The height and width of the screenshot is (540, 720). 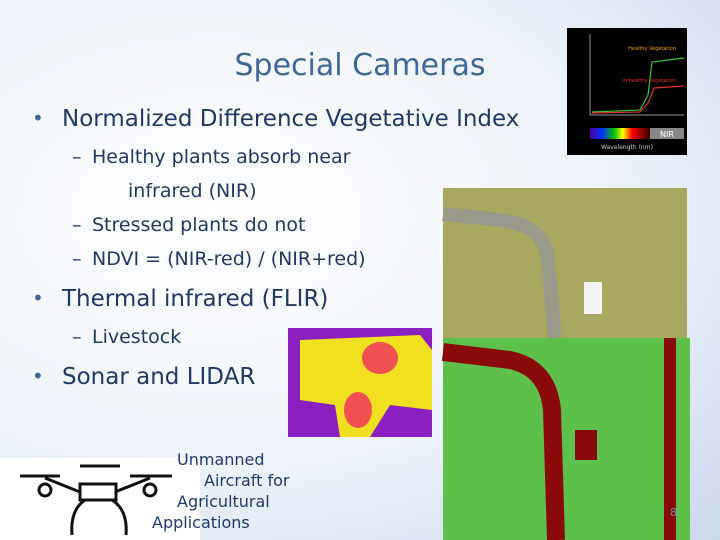 What do you see at coordinates (673, 512) in the screenshot?
I see `page-number: 8` at bounding box center [673, 512].